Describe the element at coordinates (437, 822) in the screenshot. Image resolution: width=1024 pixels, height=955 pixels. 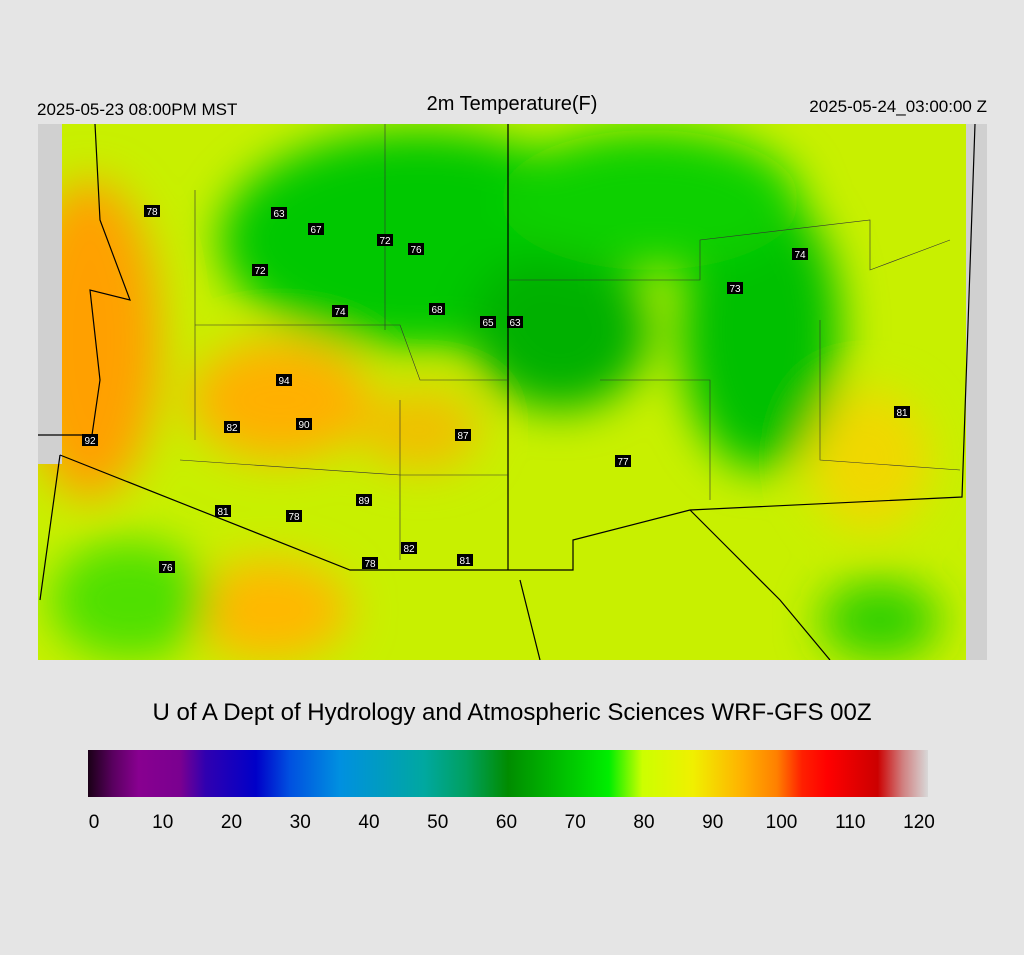
I see `colorbar-tick-label: 50` at that location.